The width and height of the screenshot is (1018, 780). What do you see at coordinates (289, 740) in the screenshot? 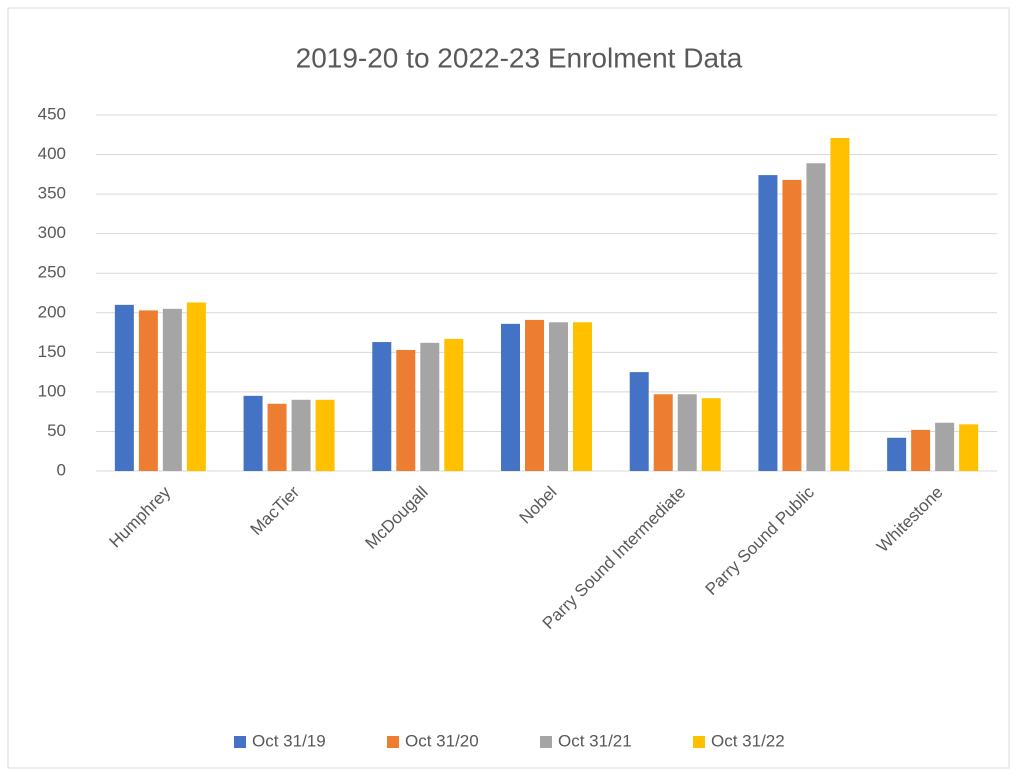
I see `legend-label: Oct 31/19` at bounding box center [289, 740].